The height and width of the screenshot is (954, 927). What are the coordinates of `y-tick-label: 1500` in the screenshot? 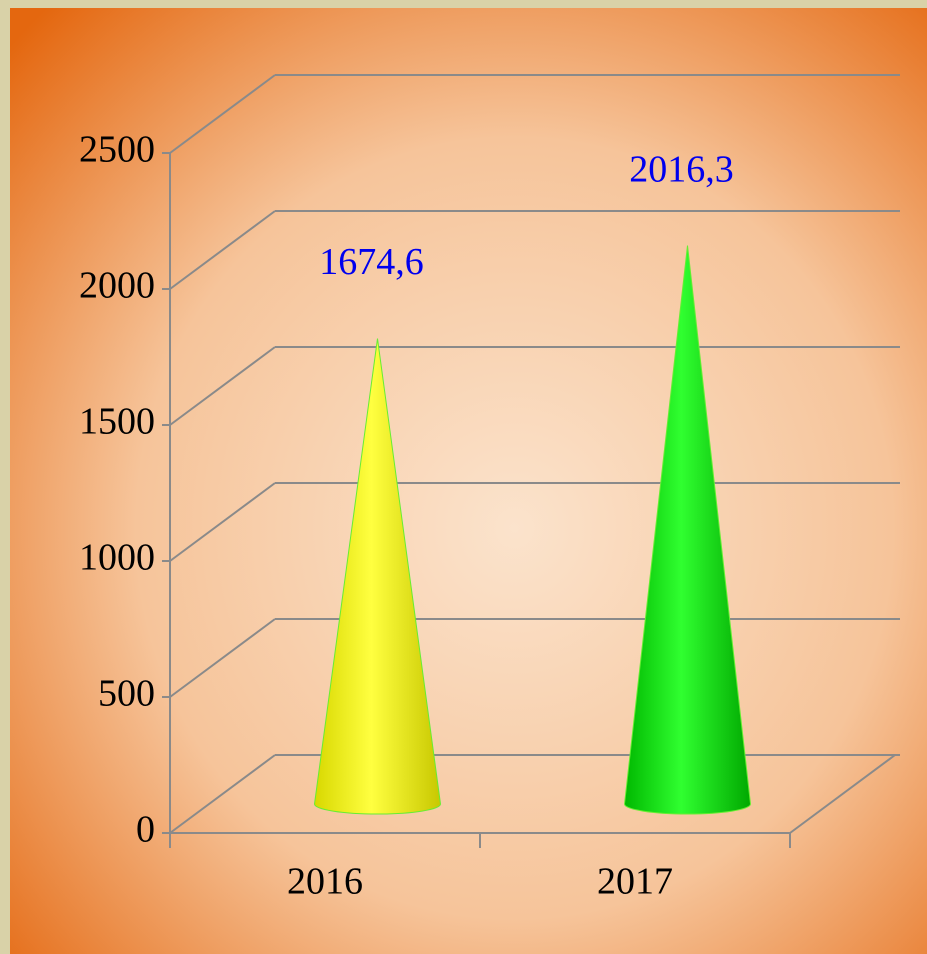 It's located at (117, 422).